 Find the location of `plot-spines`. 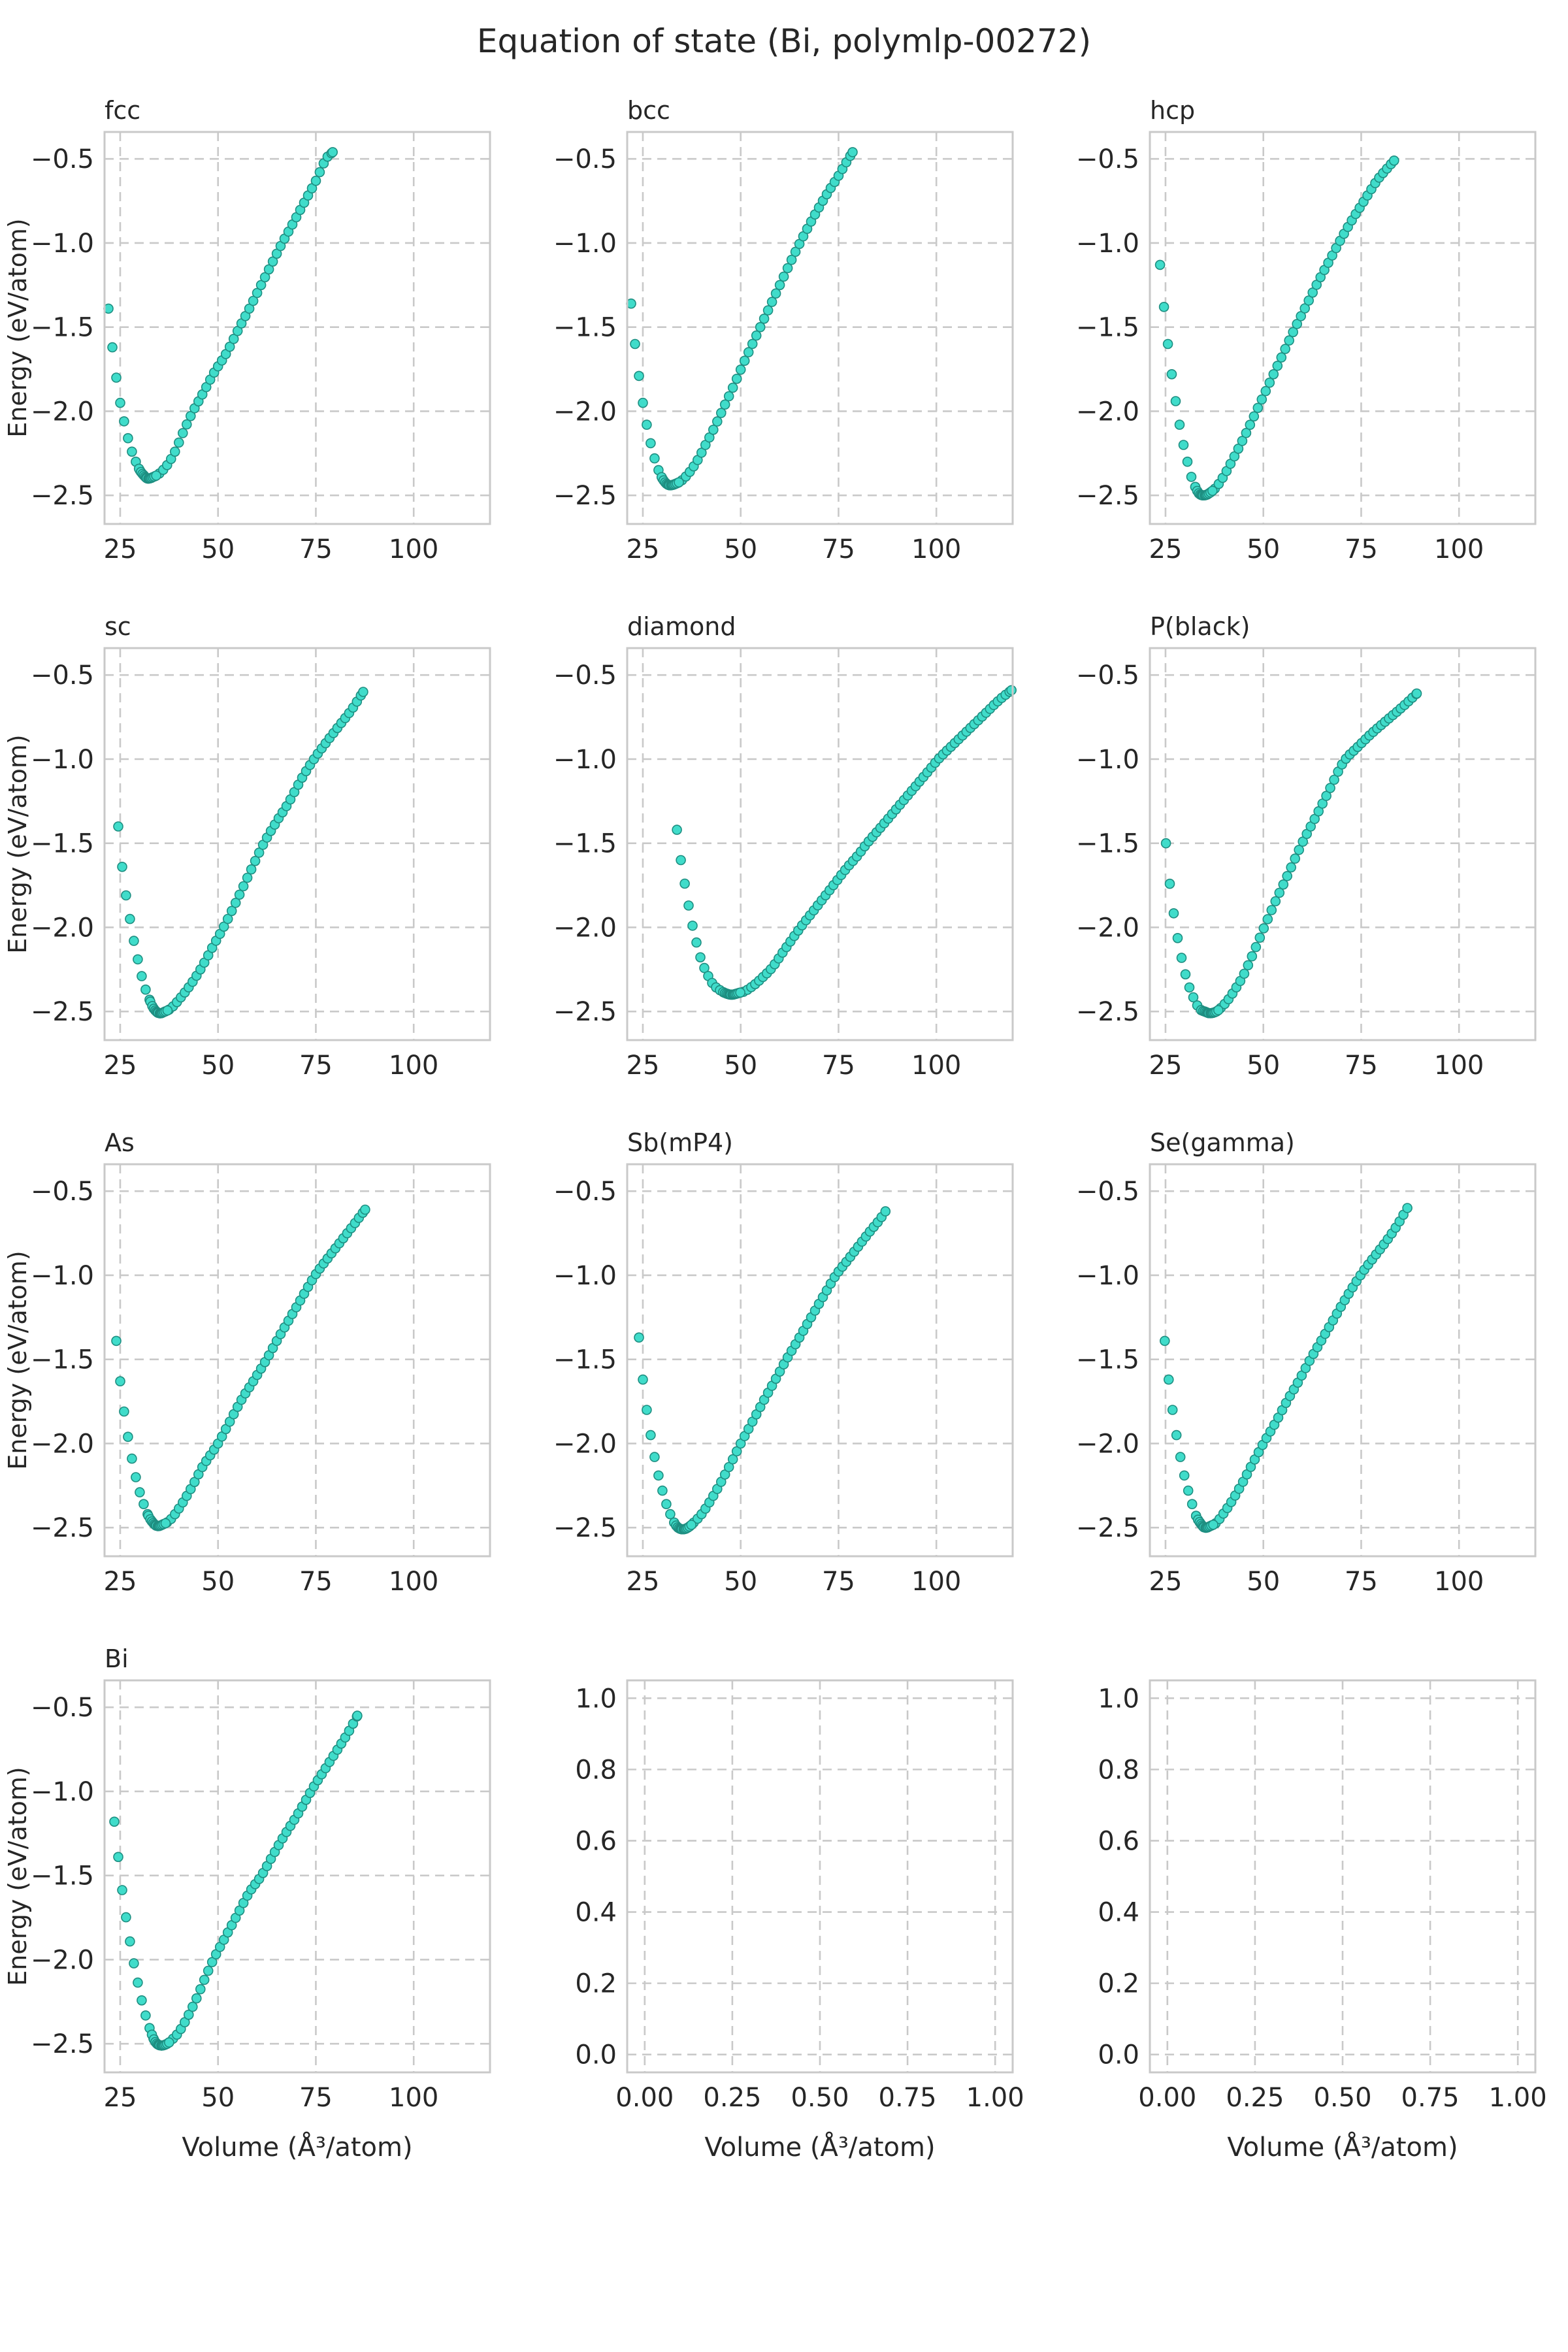

plot-spines is located at coordinates (820, 844).